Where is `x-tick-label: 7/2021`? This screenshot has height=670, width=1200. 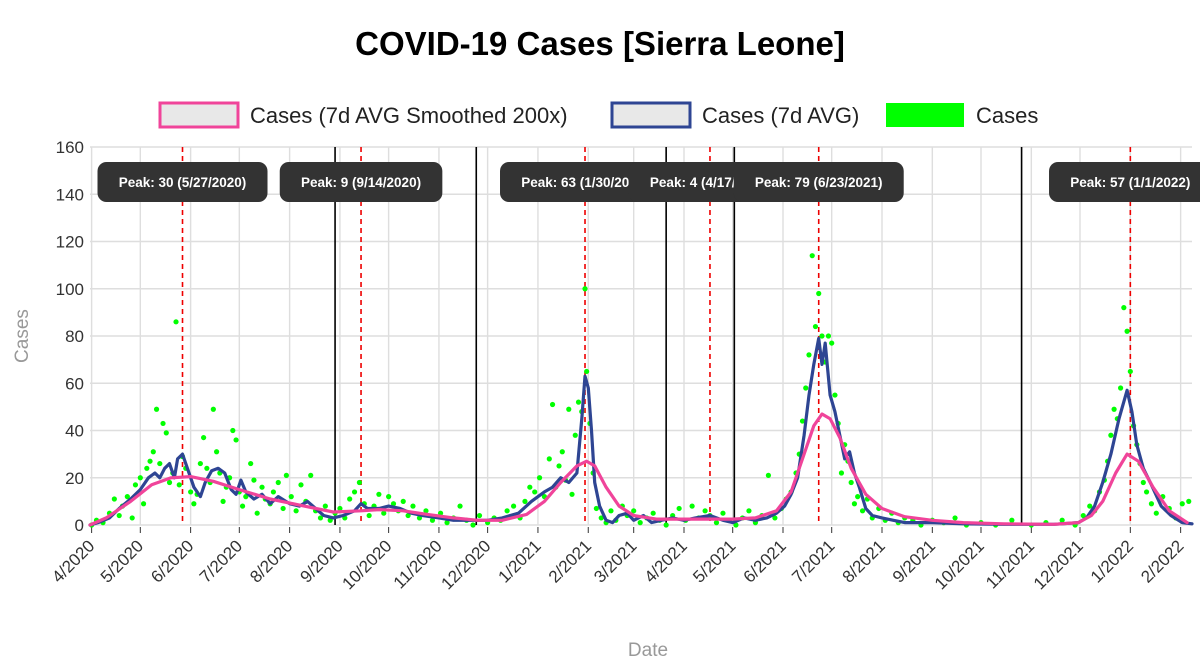 x-tick-label: 7/2021 is located at coordinates (813, 561).